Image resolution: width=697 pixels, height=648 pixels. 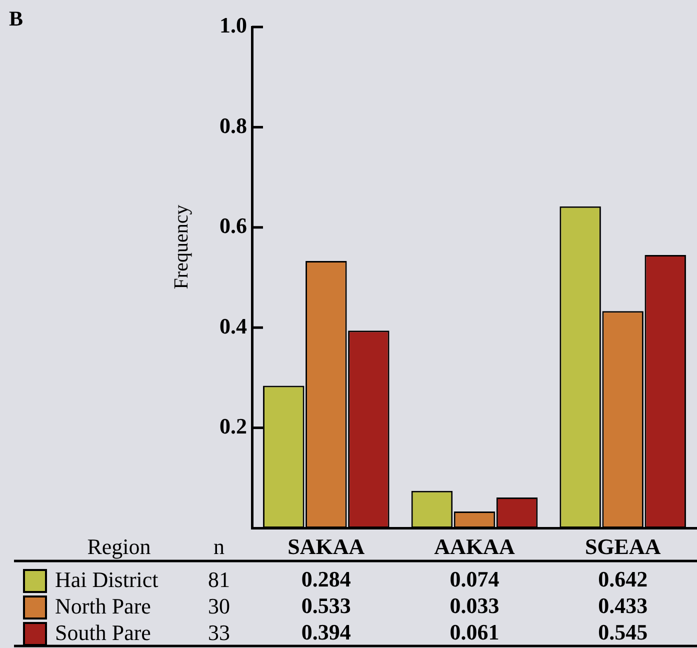 What do you see at coordinates (622, 546) in the screenshot?
I see `x-tick-label: SGEAA` at bounding box center [622, 546].